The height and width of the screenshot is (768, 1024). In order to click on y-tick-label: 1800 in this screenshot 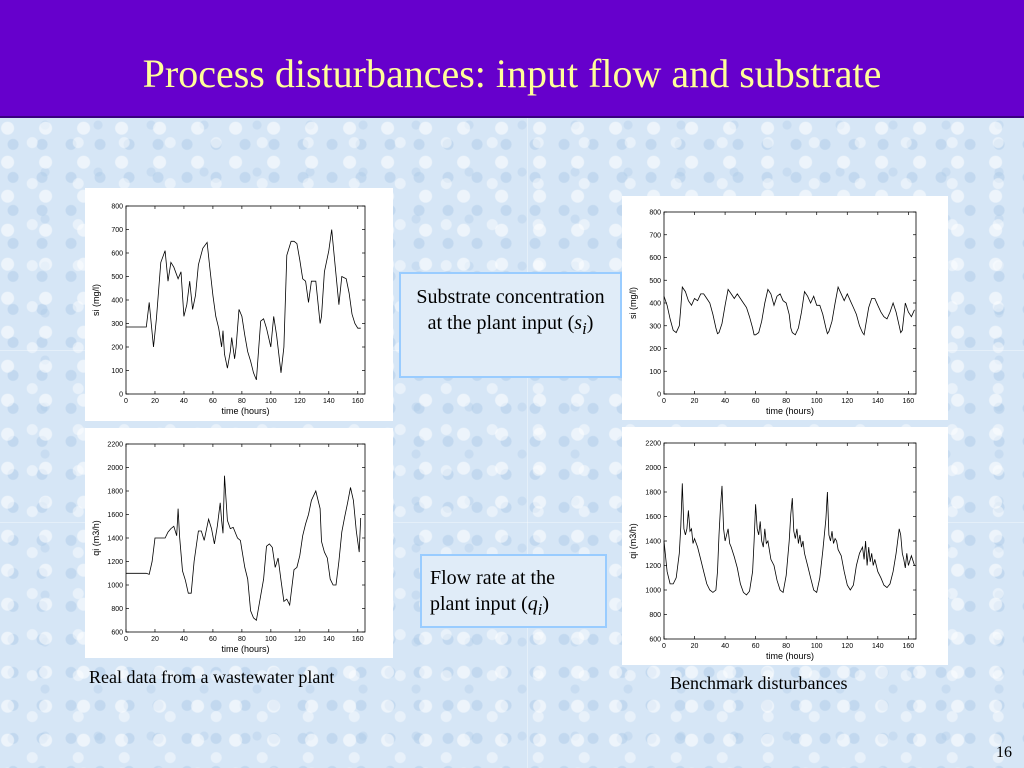, I will do `click(115, 492)`.